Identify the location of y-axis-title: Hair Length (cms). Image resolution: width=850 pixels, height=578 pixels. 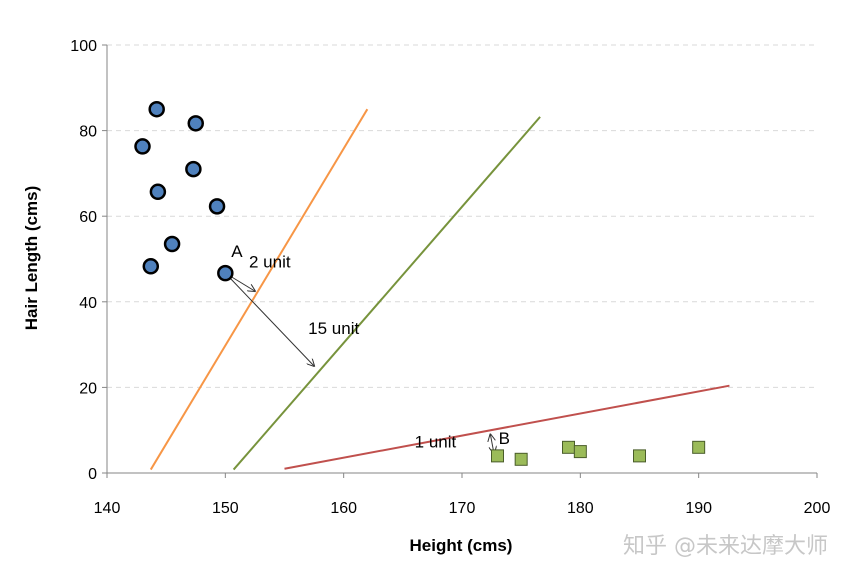
(31, 258).